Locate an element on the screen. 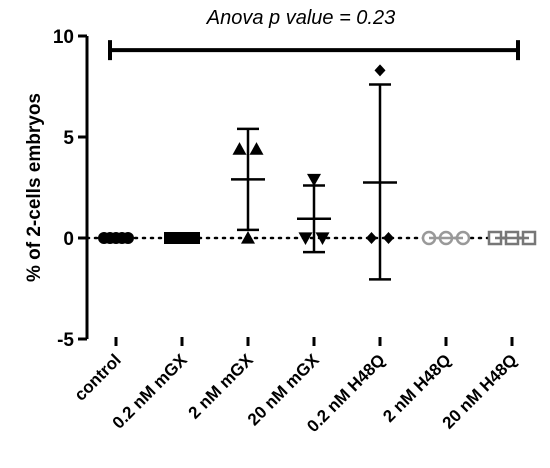  y-tick-label: 10 is located at coordinates (63, 37).